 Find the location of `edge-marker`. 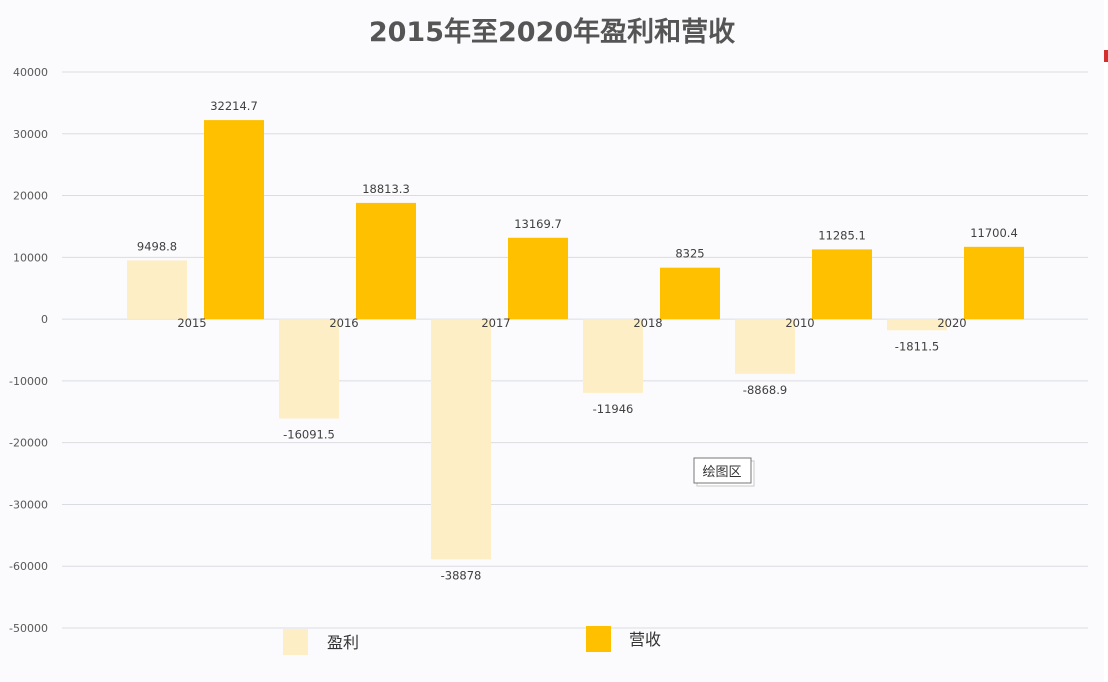

edge-marker is located at coordinates (1106, 56).